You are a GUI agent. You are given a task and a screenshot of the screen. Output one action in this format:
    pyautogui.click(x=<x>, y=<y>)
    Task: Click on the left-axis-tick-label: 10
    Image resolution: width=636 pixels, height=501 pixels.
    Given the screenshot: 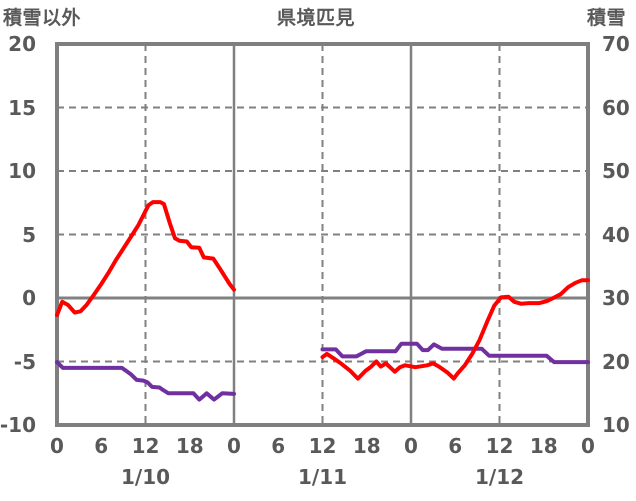 What is the action you would take?
    pyautogui.click(x=22, y=171)
    